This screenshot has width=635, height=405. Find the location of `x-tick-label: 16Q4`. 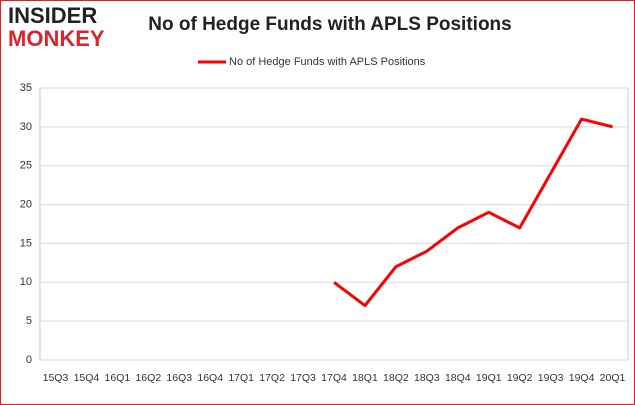

x-tick-label: 16Q4 is located at coordinates (210, 378).